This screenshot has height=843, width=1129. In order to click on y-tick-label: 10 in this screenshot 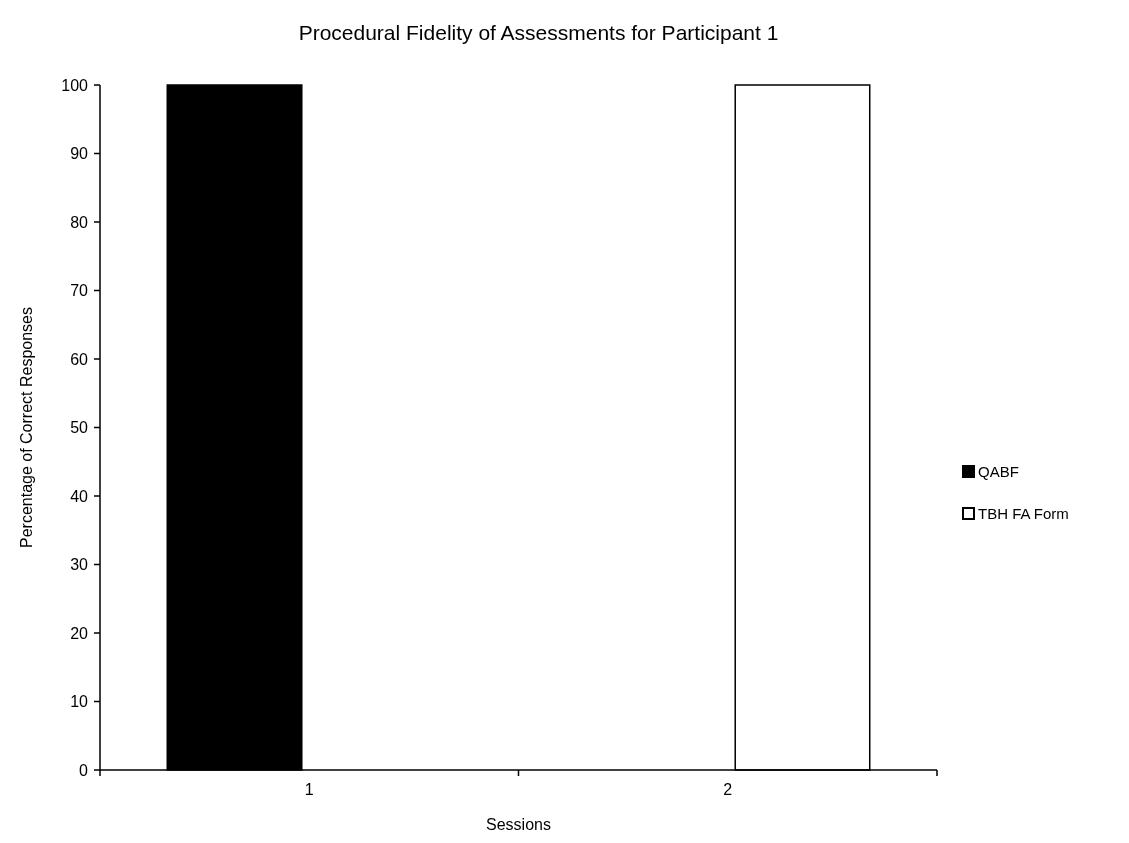, I will do `click(79, 702)`.